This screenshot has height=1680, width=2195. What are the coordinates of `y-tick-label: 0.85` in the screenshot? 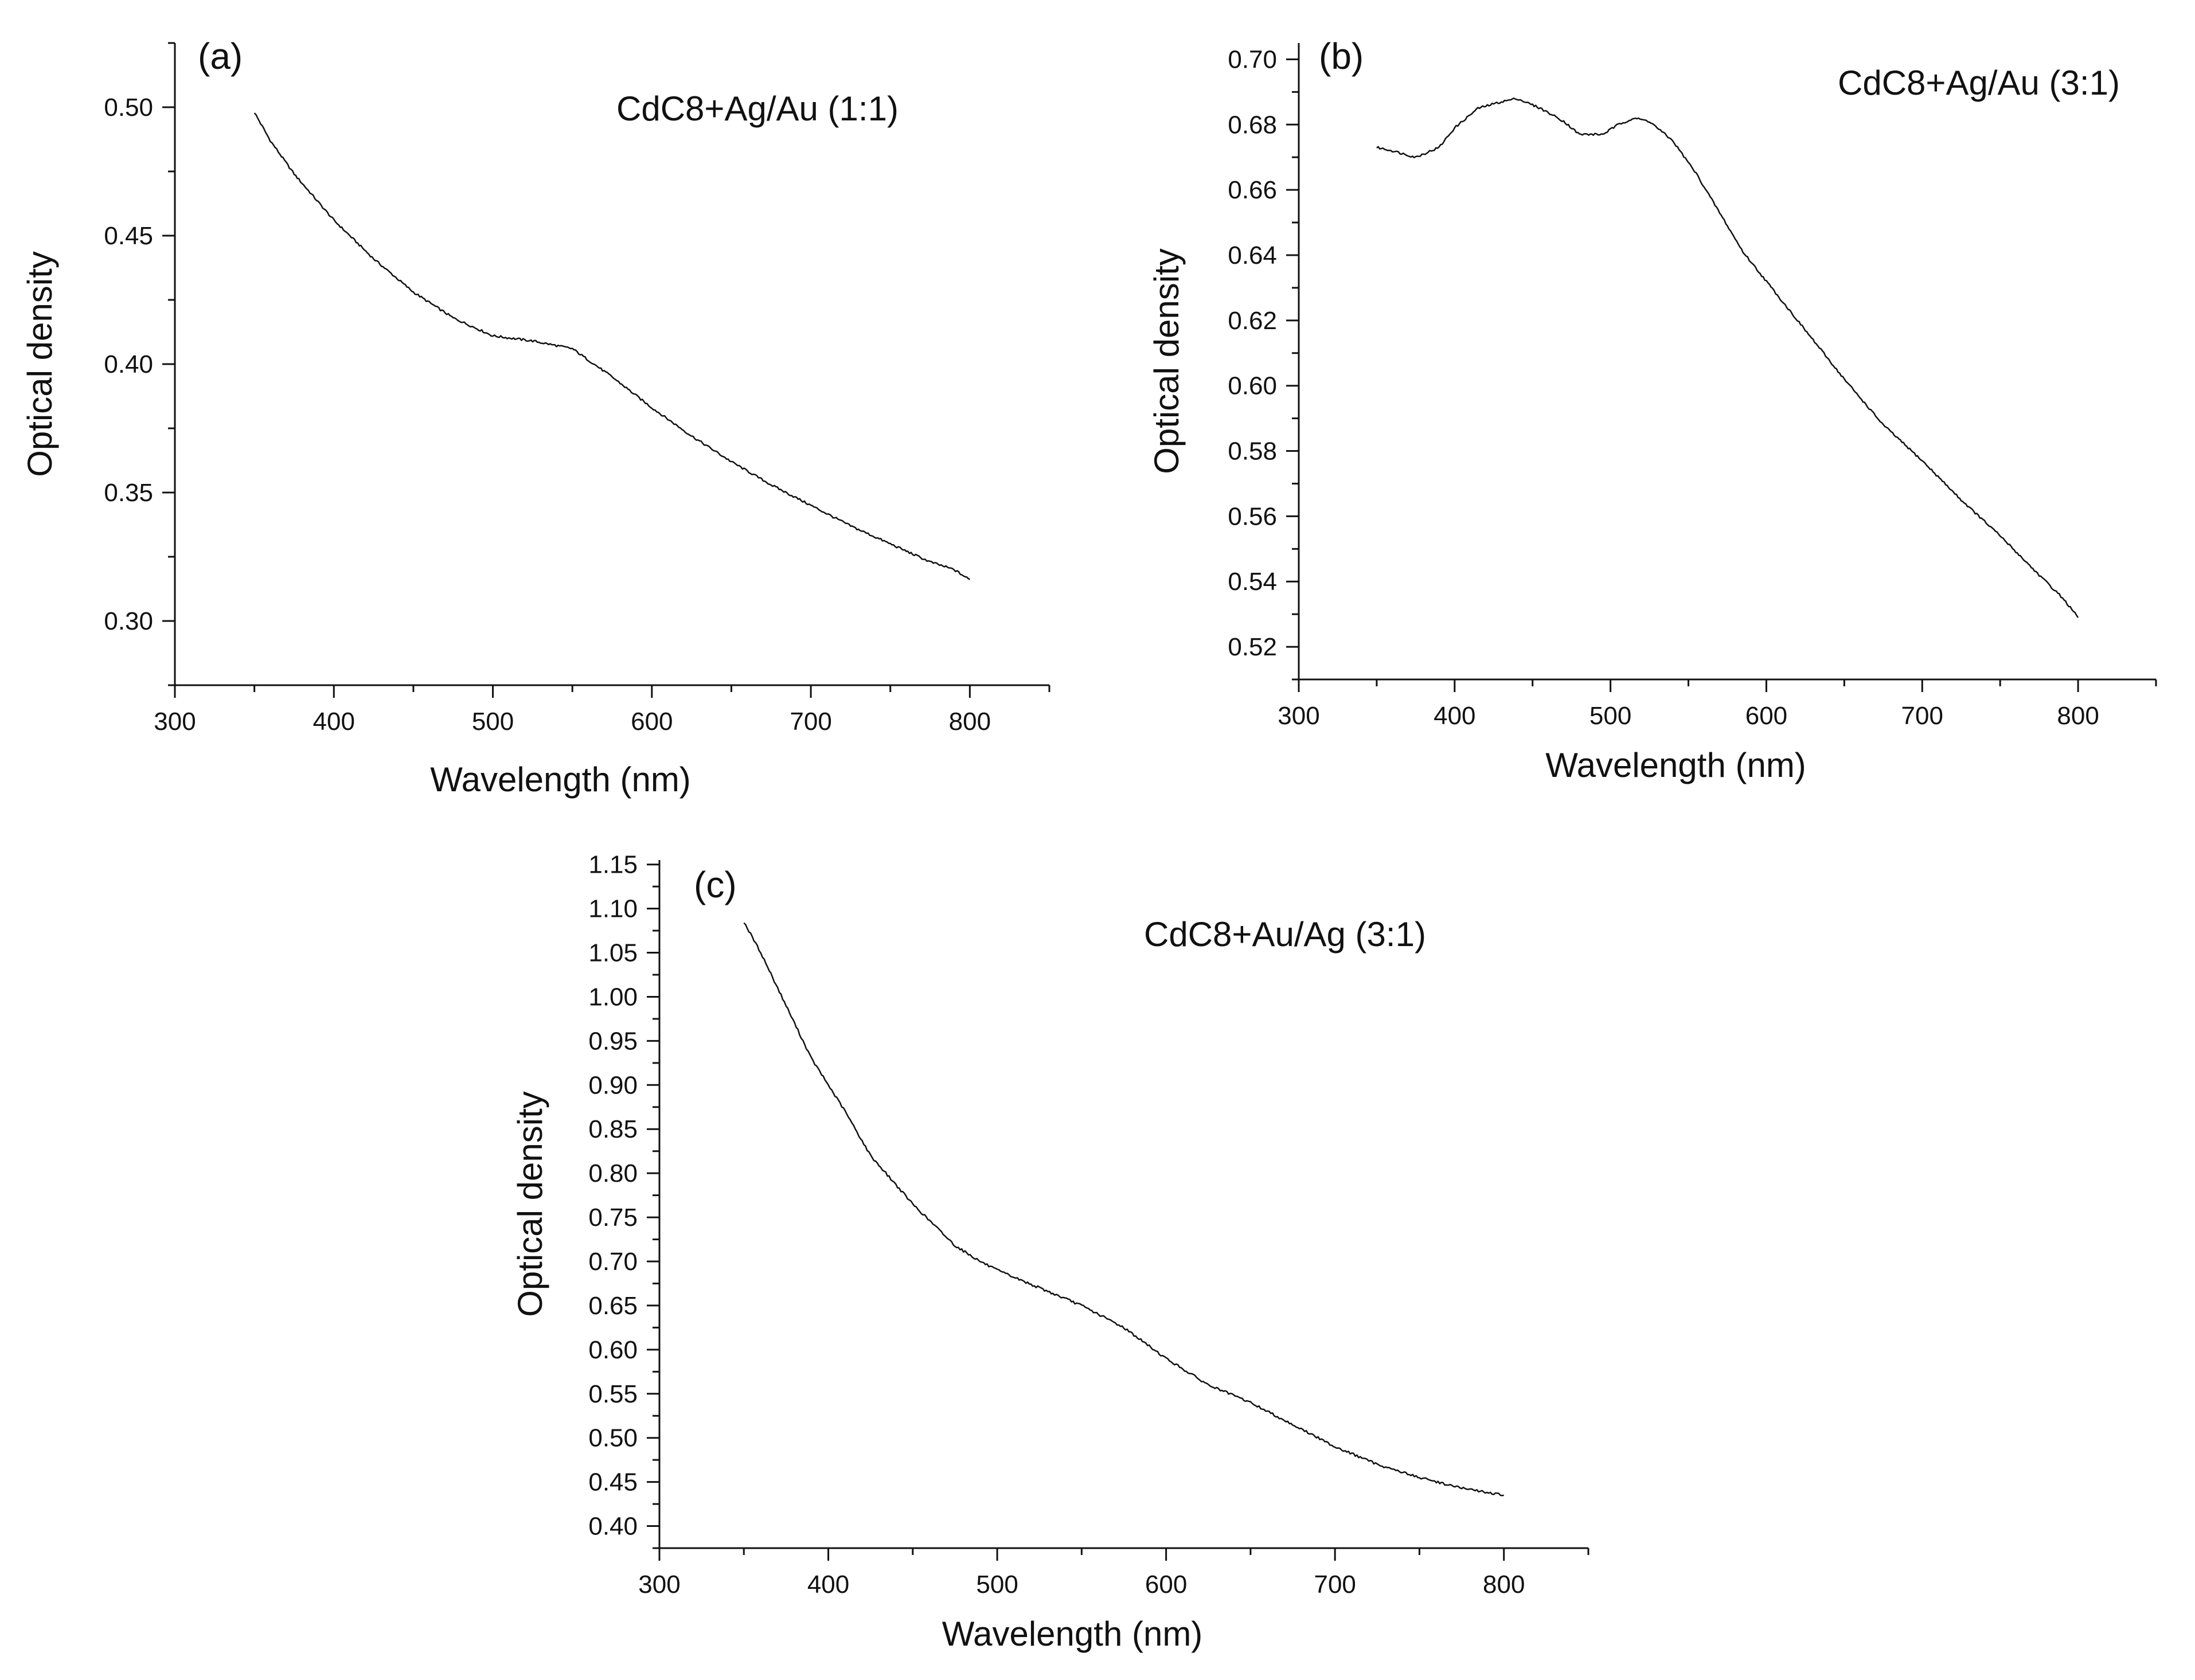 It's located at (613, 1129).